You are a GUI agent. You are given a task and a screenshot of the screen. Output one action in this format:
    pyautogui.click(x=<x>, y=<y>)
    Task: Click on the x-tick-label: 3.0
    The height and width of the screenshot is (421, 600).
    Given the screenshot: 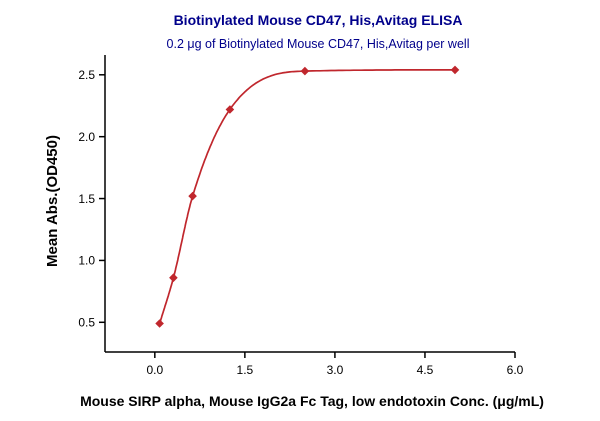 What is the action you would take?
    pyautogui.click(x=335, y=370)
    